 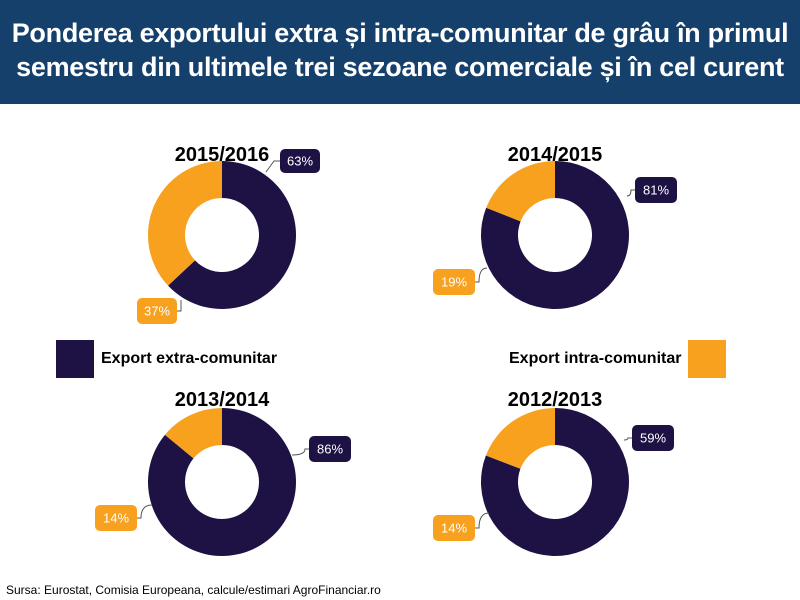 I want to click on donut-chart-1: 2015/2016 63% 37%, so click(x=228, y=234).